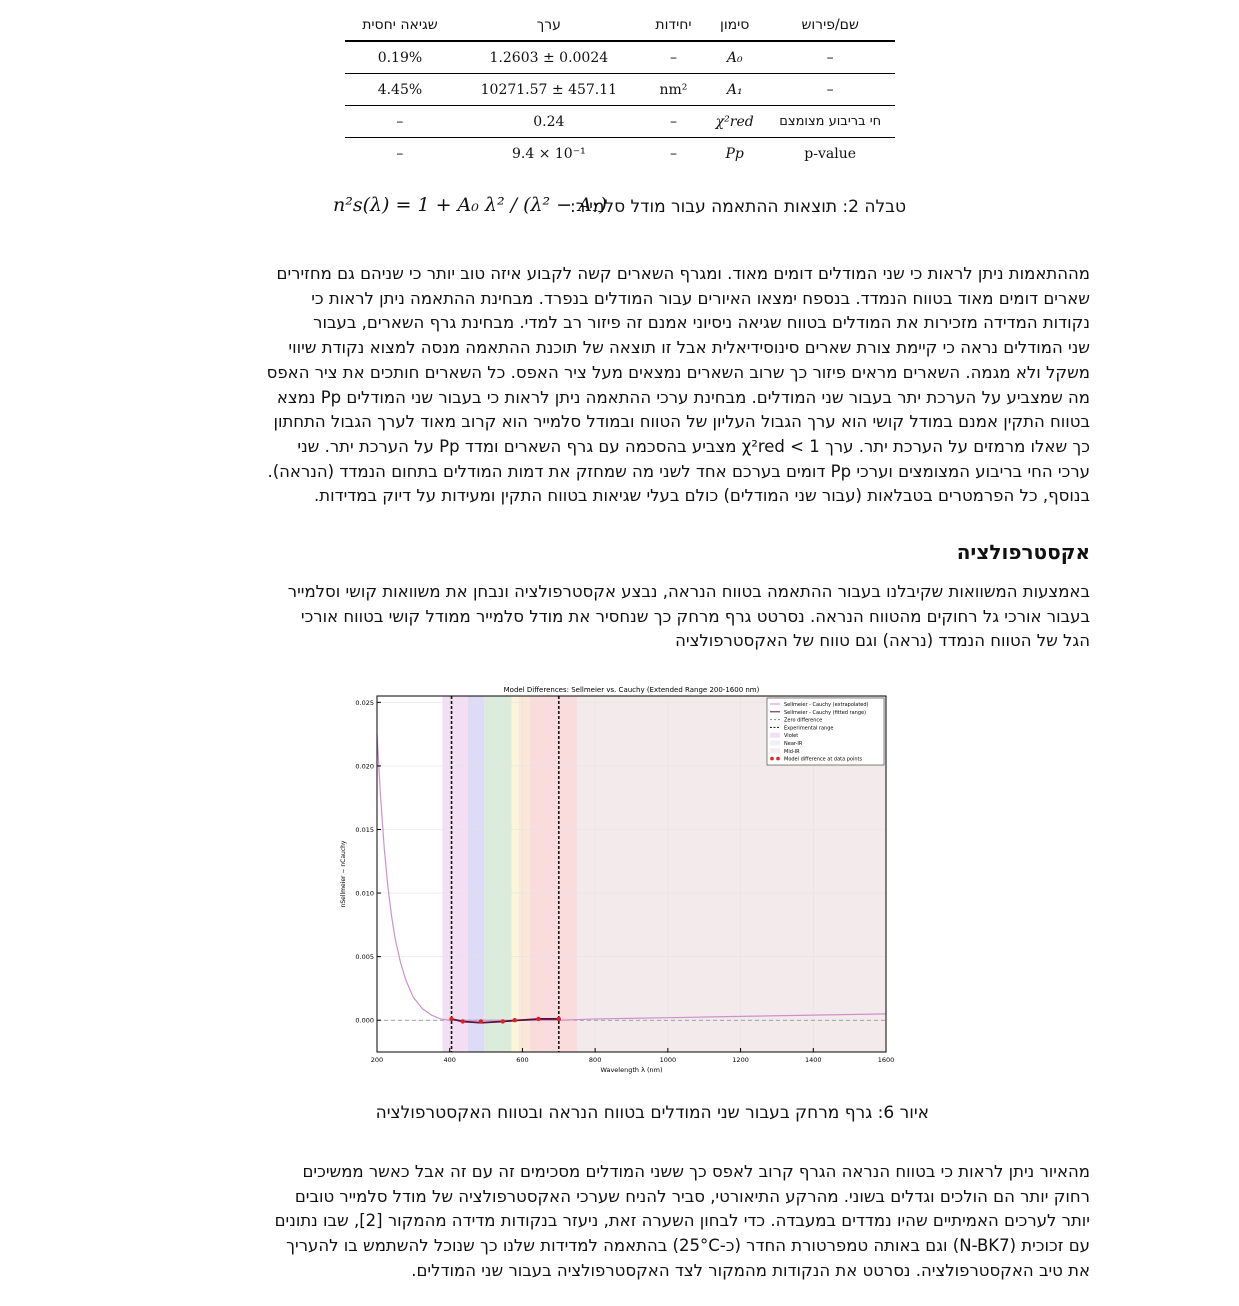  I want to click on plot-frame, so click(631, 874).